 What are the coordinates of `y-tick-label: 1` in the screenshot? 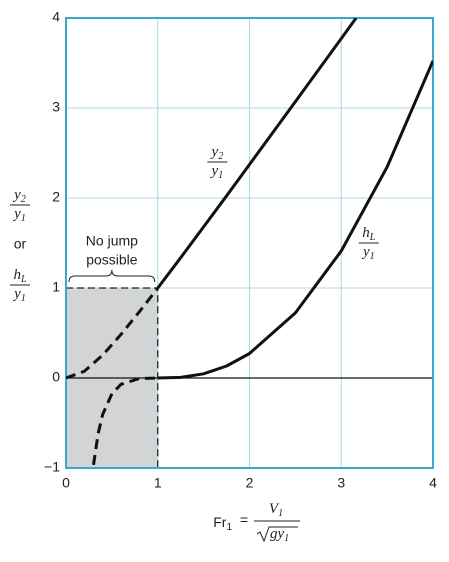 It's located at (56, 287).